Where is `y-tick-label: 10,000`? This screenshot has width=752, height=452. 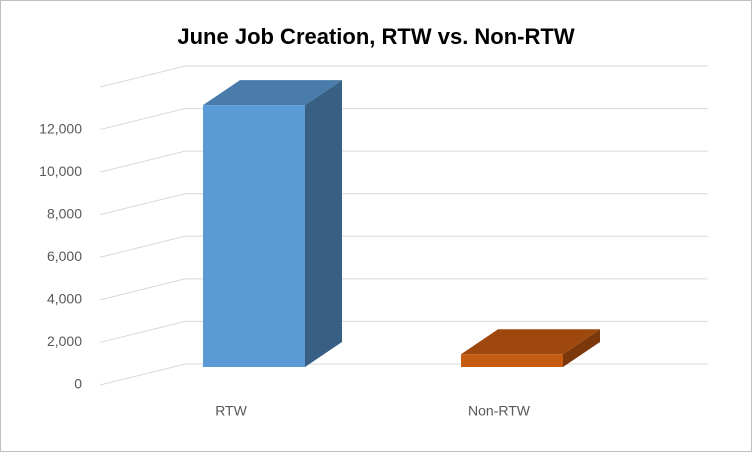 y-tick-label: 10,000 is located at coordinates (60, 171).